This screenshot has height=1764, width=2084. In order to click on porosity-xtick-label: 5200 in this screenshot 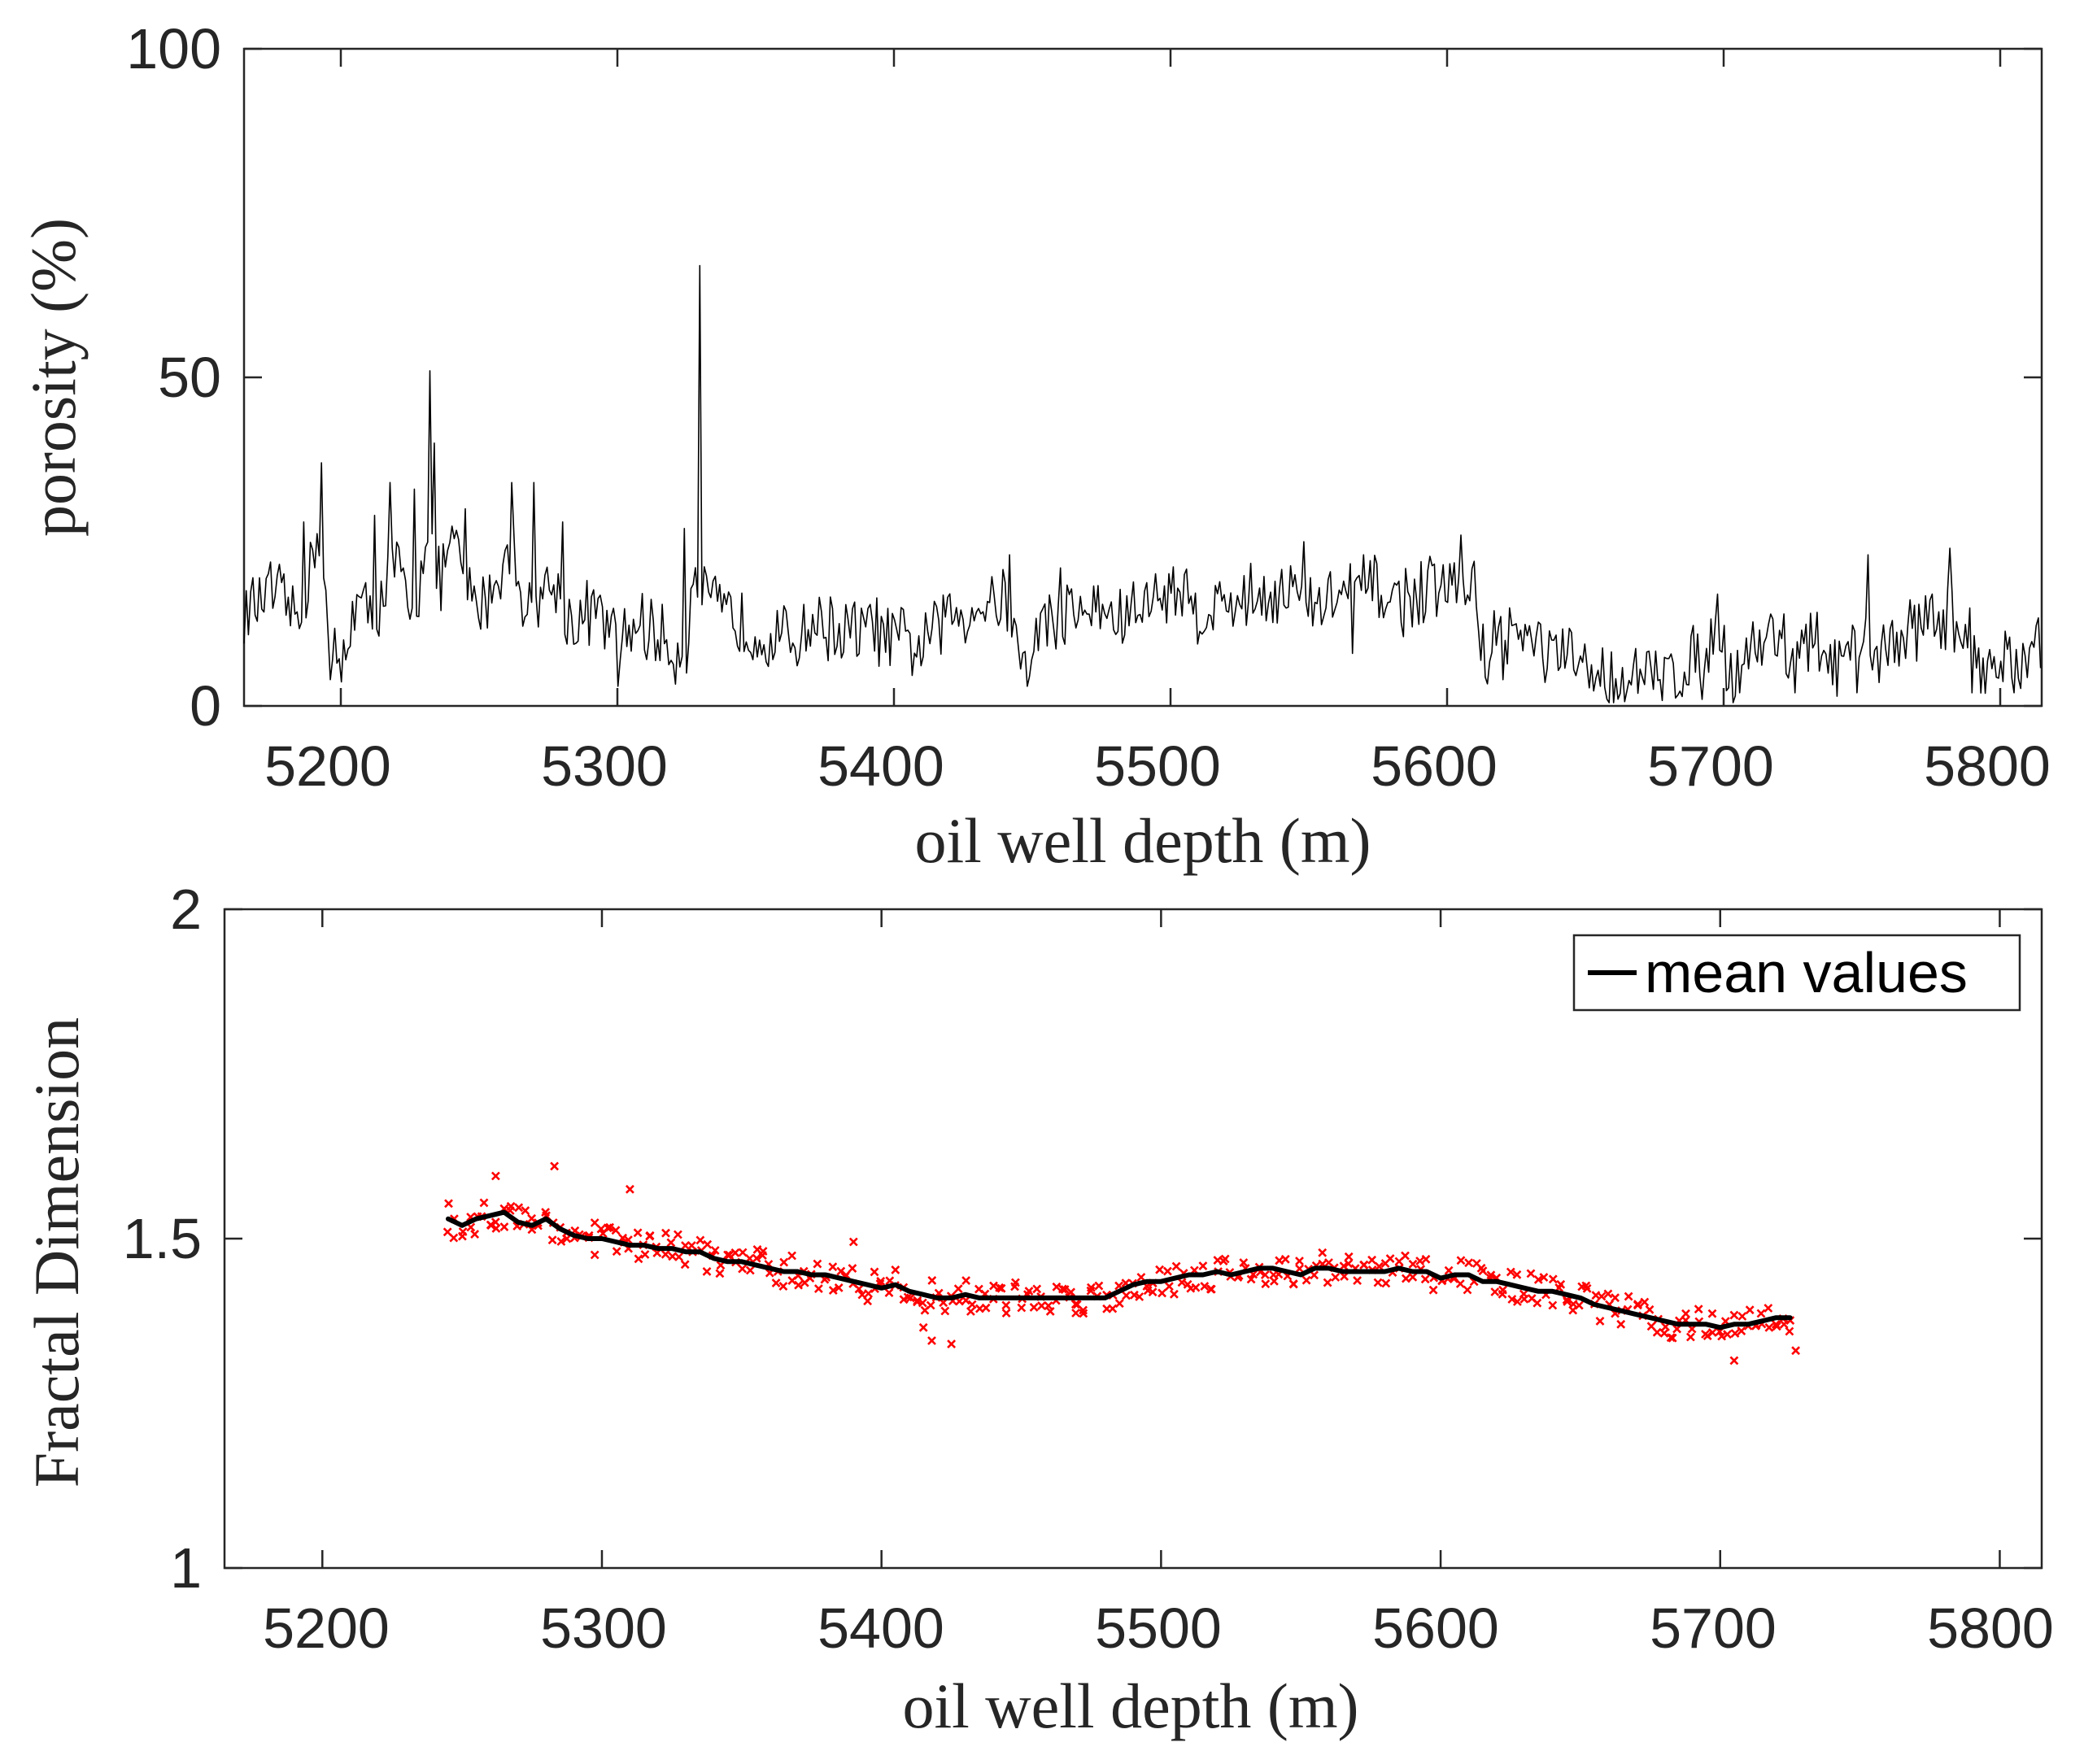, I will do `click(327, 766)`.